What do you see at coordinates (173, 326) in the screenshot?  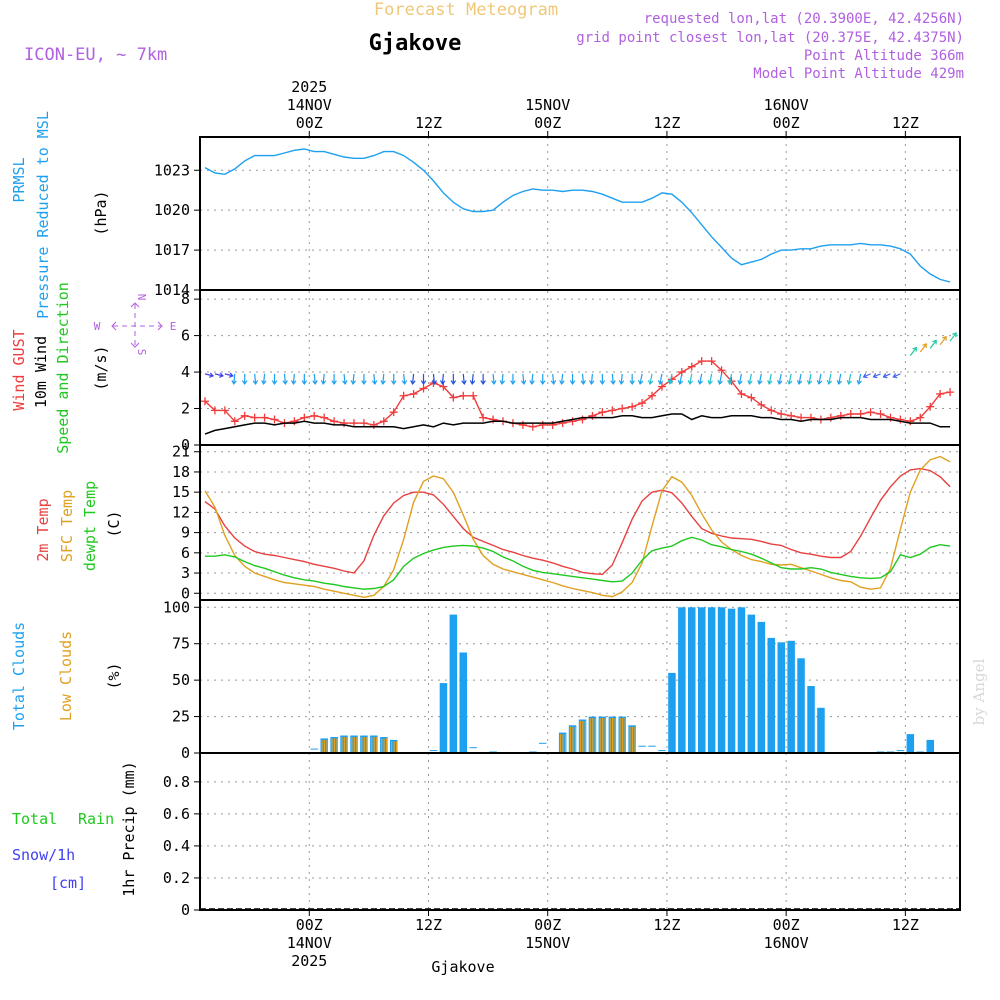 I see `compass-east: E` at bounding box center [173, 326].